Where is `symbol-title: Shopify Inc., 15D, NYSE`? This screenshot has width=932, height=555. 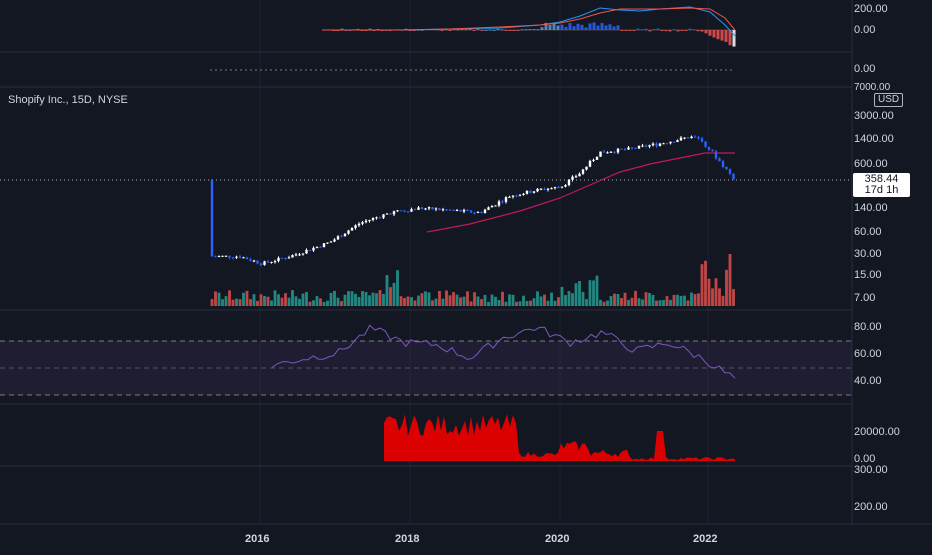
symbol-title: Shopify Inc., 15D, NYSE is located at coordinates (68, 100).